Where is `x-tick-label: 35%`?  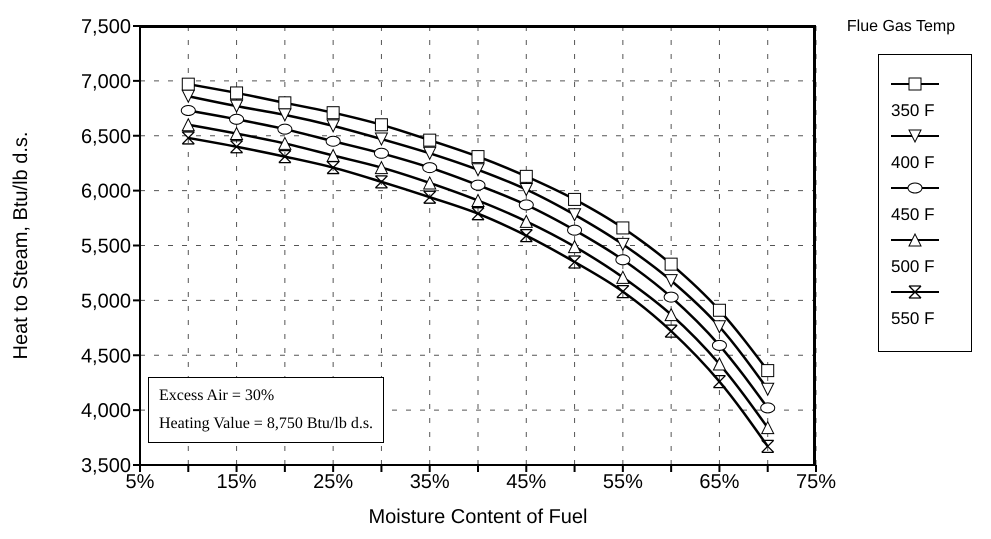 x-tick-label: 35% is located at coordinates (430, 482).